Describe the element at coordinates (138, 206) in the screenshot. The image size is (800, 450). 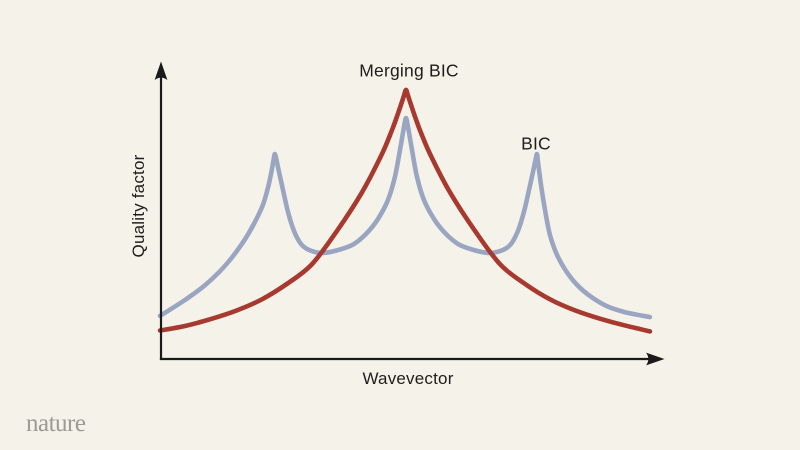
I see `y-axis-label: Quality factor` at that location.